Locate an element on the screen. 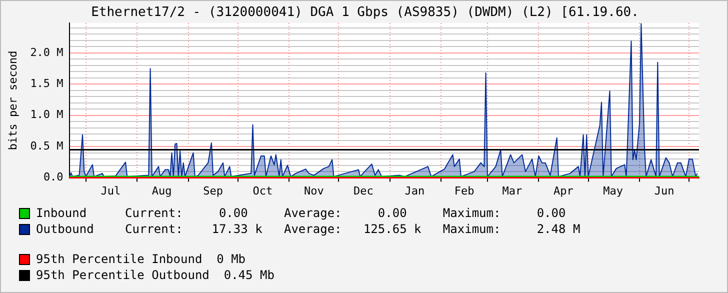  x-tick-label: Dec is located at coordinates (364, 191).